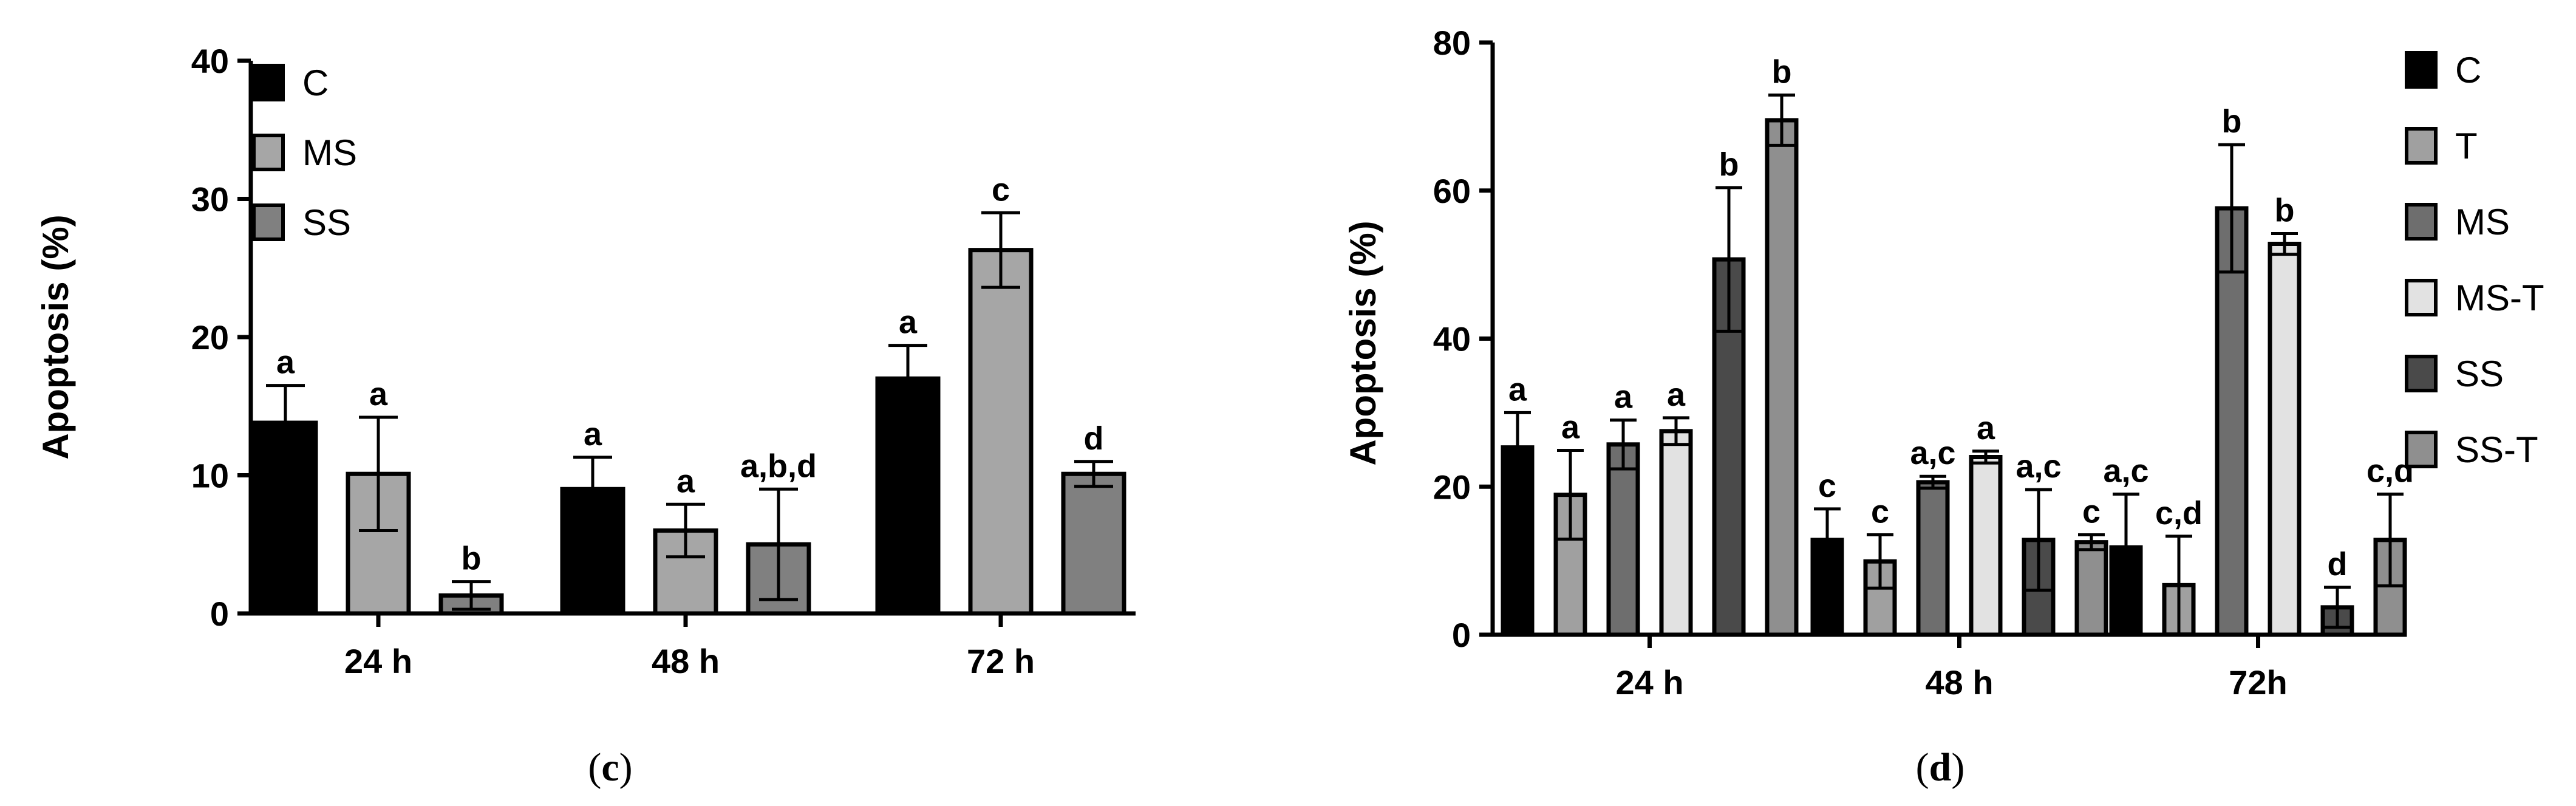 The width and height of the screenshot is (2576, 806). What do you see at coordinates (210, 199) in the screenshot?
I see `p0-y-tick-label-3: 30` at bounding box center [210, 199].